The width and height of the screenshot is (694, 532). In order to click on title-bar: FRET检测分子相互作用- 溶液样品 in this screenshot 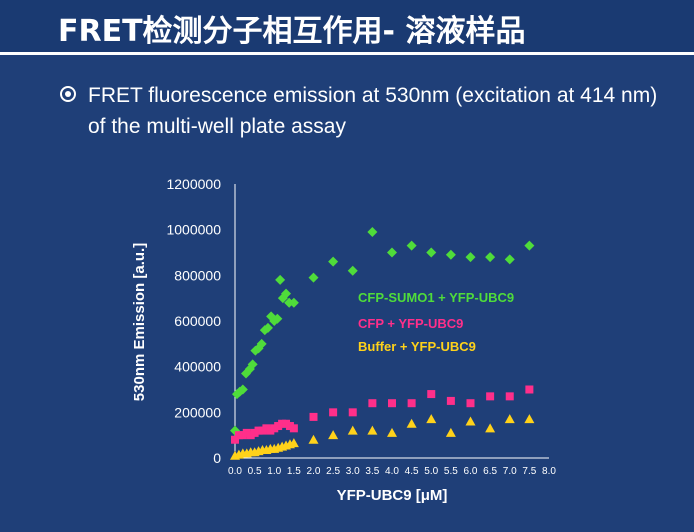, I will do `click(347, 27)`.